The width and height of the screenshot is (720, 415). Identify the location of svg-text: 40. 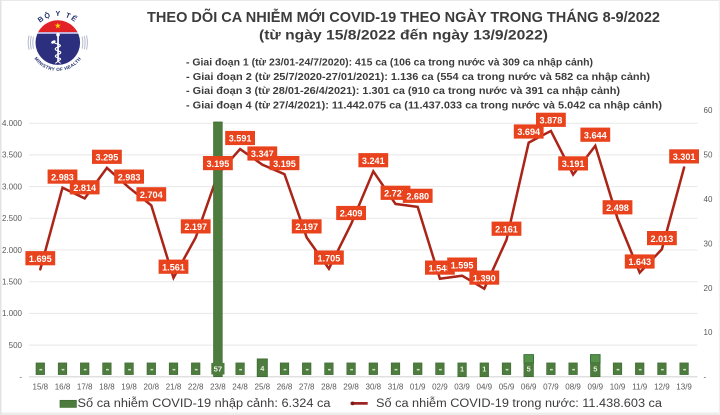
(708, 199).